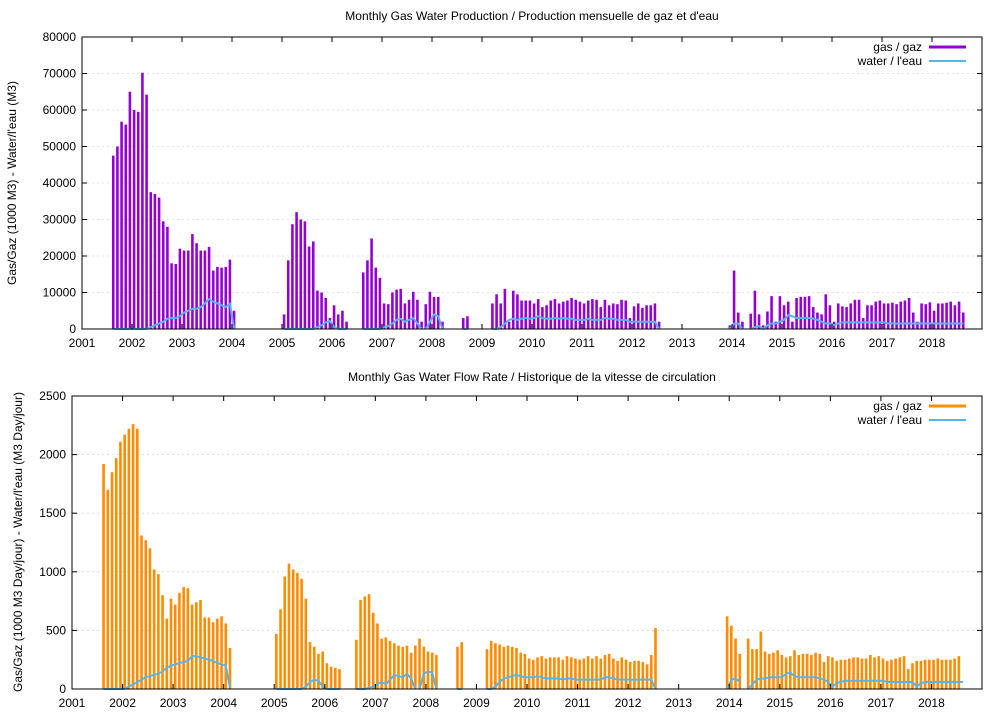 This screenshot has width=1008, height=720. I want to click on x-tick-label: 2006, so click(324, 703).